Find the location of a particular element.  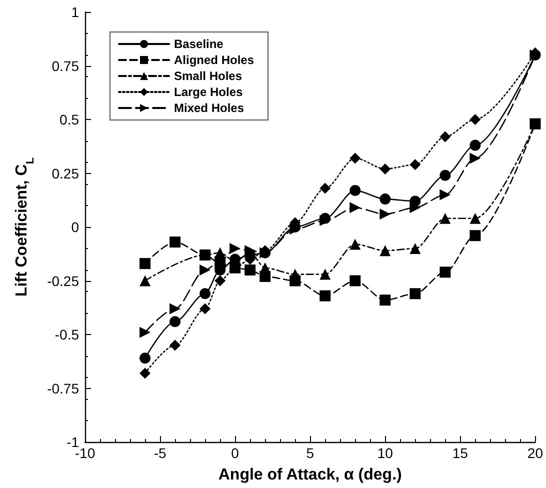

y-axis-title: Lift Coefficient, CL is located at coordinates (25, 227).